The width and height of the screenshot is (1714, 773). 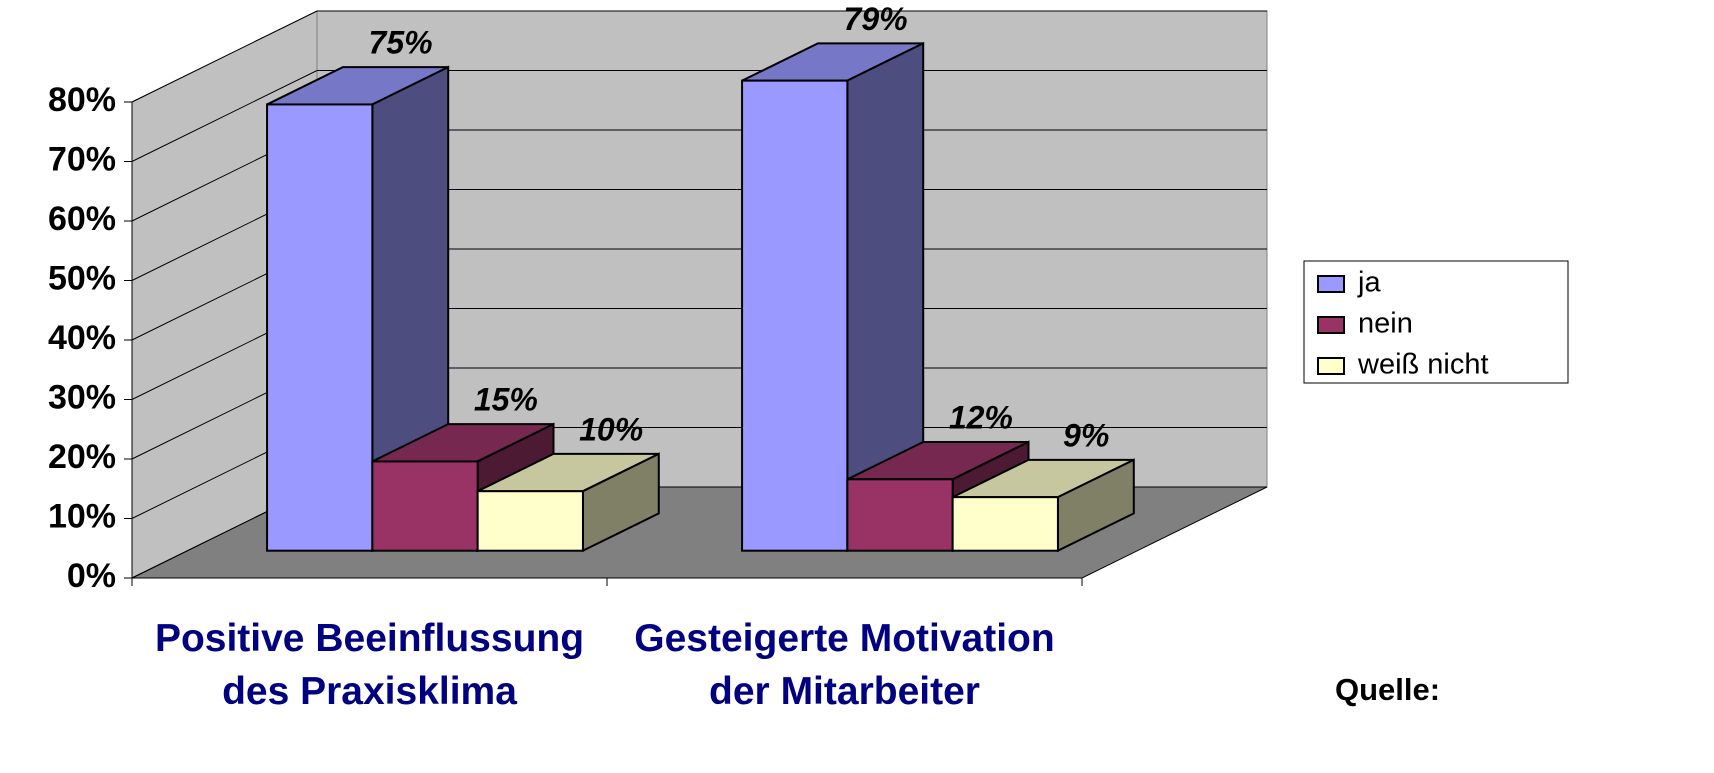 I want to click on value-label: 79%, so click(x=876, y=19).